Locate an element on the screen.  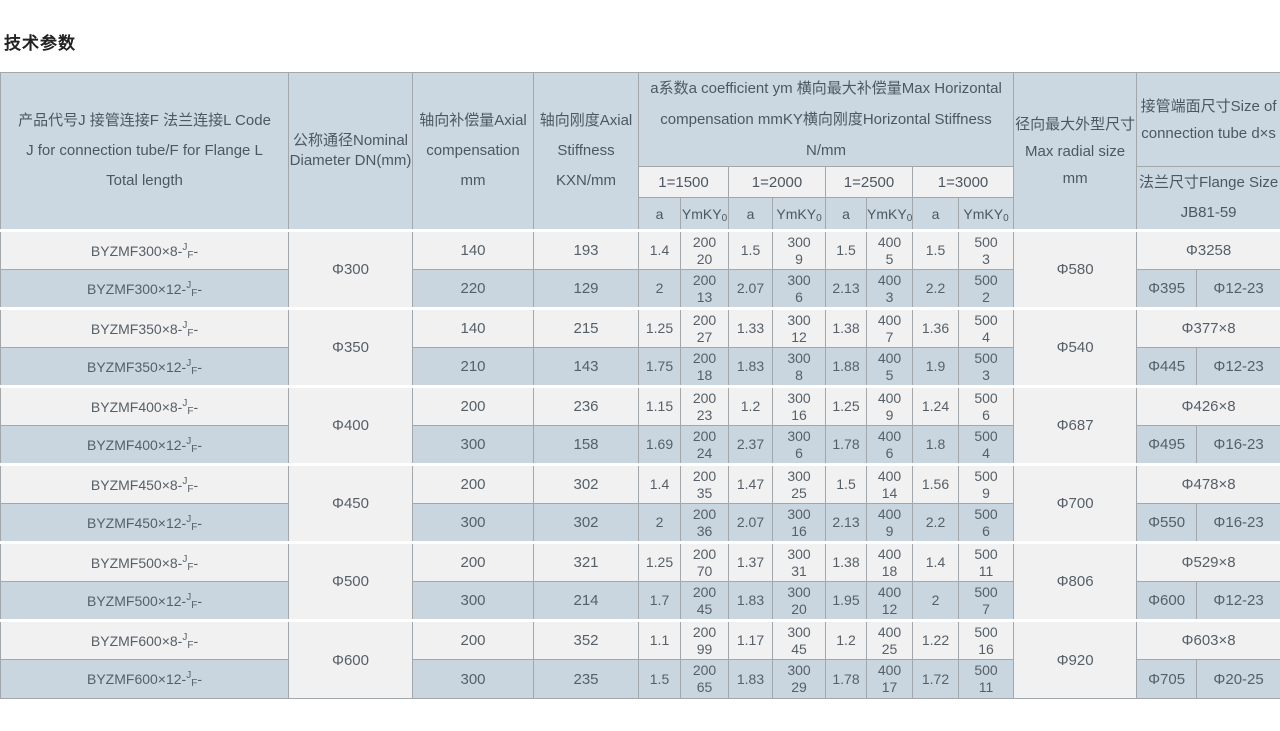
ym-ky-cell: 200 65 is located at coordinates (704, 679).